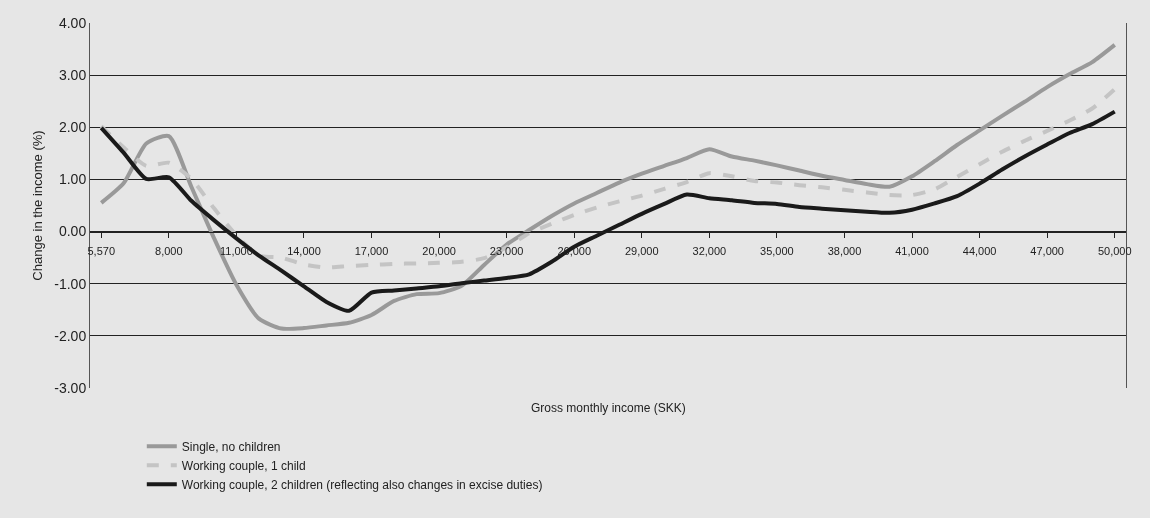  Describe the element at coordinates (1047, 250) in the screenshot. I see `x-tick-label: 47,000` at that location.